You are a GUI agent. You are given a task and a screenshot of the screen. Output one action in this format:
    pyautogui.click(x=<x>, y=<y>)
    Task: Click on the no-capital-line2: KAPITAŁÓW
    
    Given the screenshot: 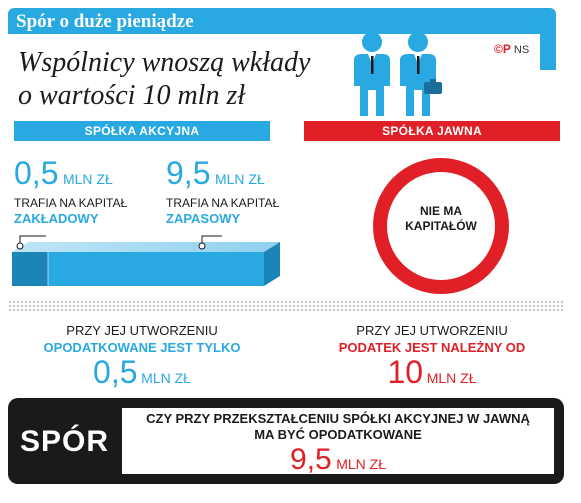 What is the action you would take?
    pyautogui.click(x=441, y=226)
    